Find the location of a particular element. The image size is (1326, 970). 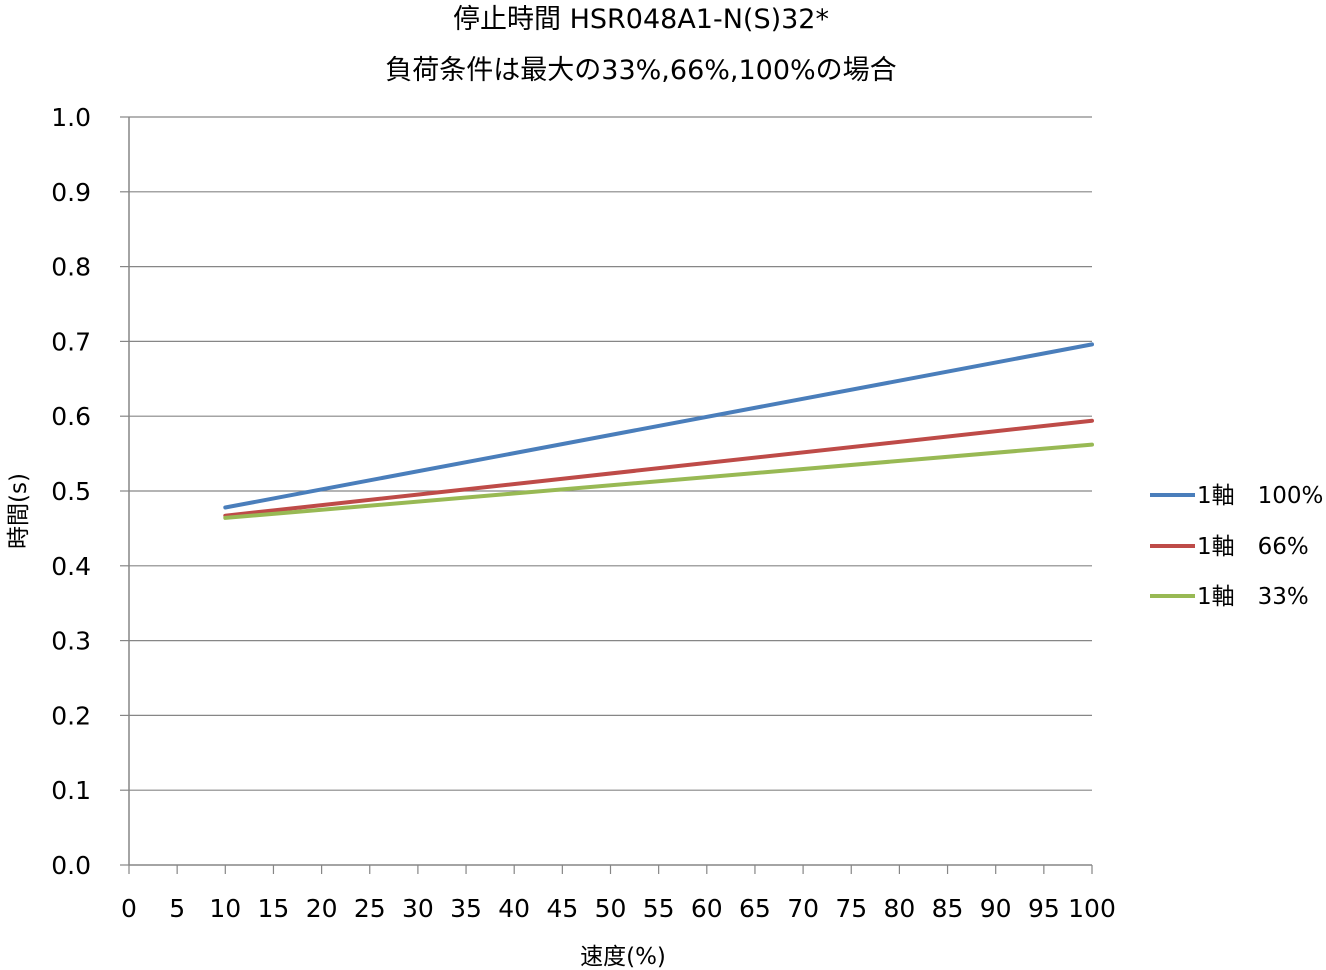

y-axis-title: 時間(s) is located at coordinates (19, 511).